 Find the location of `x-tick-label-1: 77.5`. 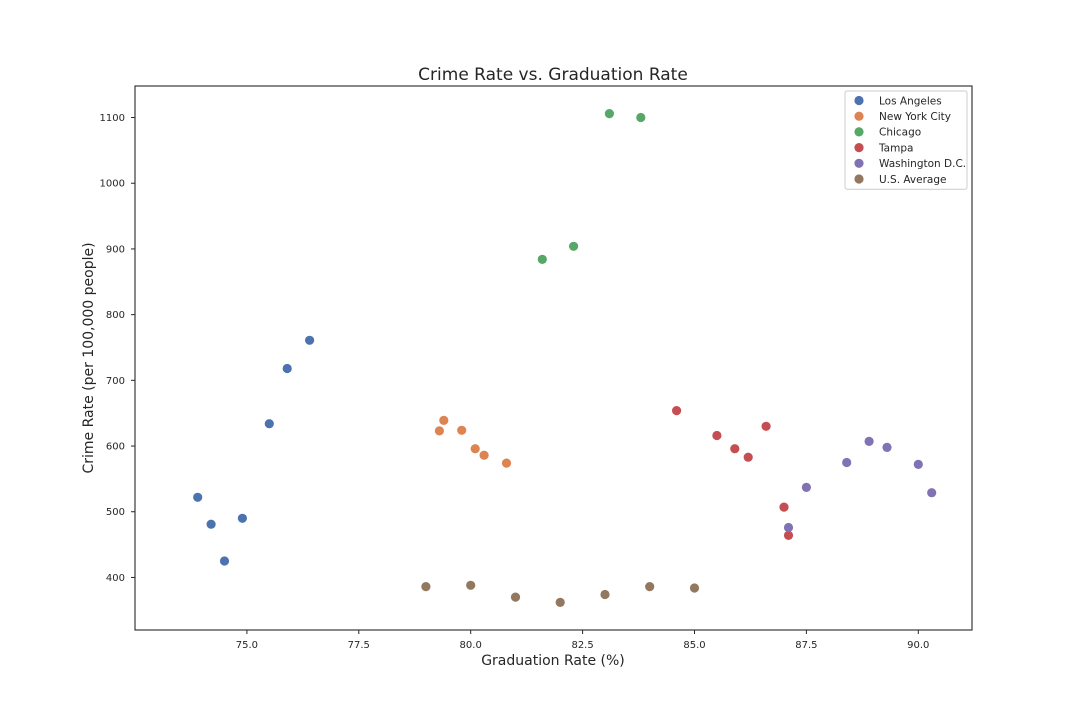

x-tick-label-1: 77.5 is located at coordinates (359, 645).